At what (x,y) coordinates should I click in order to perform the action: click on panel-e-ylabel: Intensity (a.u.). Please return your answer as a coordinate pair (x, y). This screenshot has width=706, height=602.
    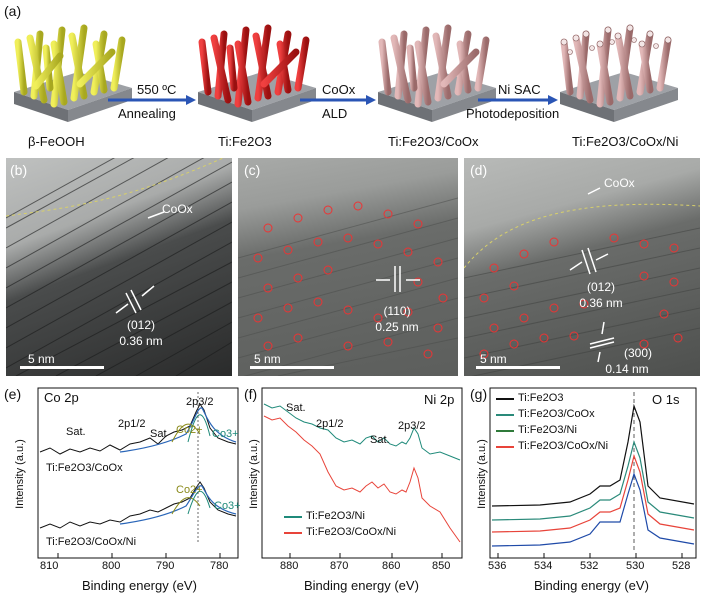
    Looking at the image, I should click on (20, 474).